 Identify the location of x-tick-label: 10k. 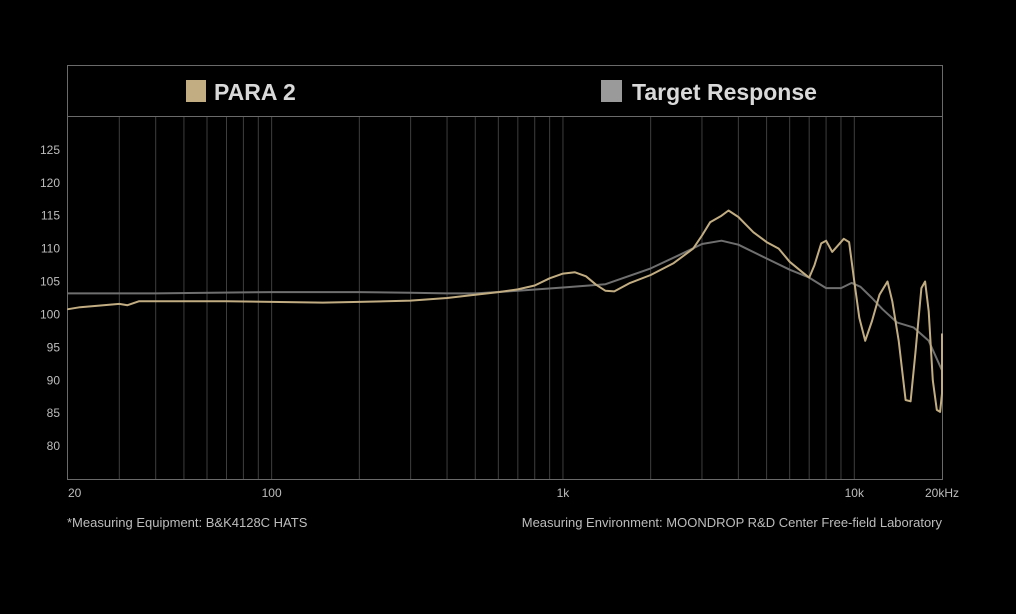
(855, 493).